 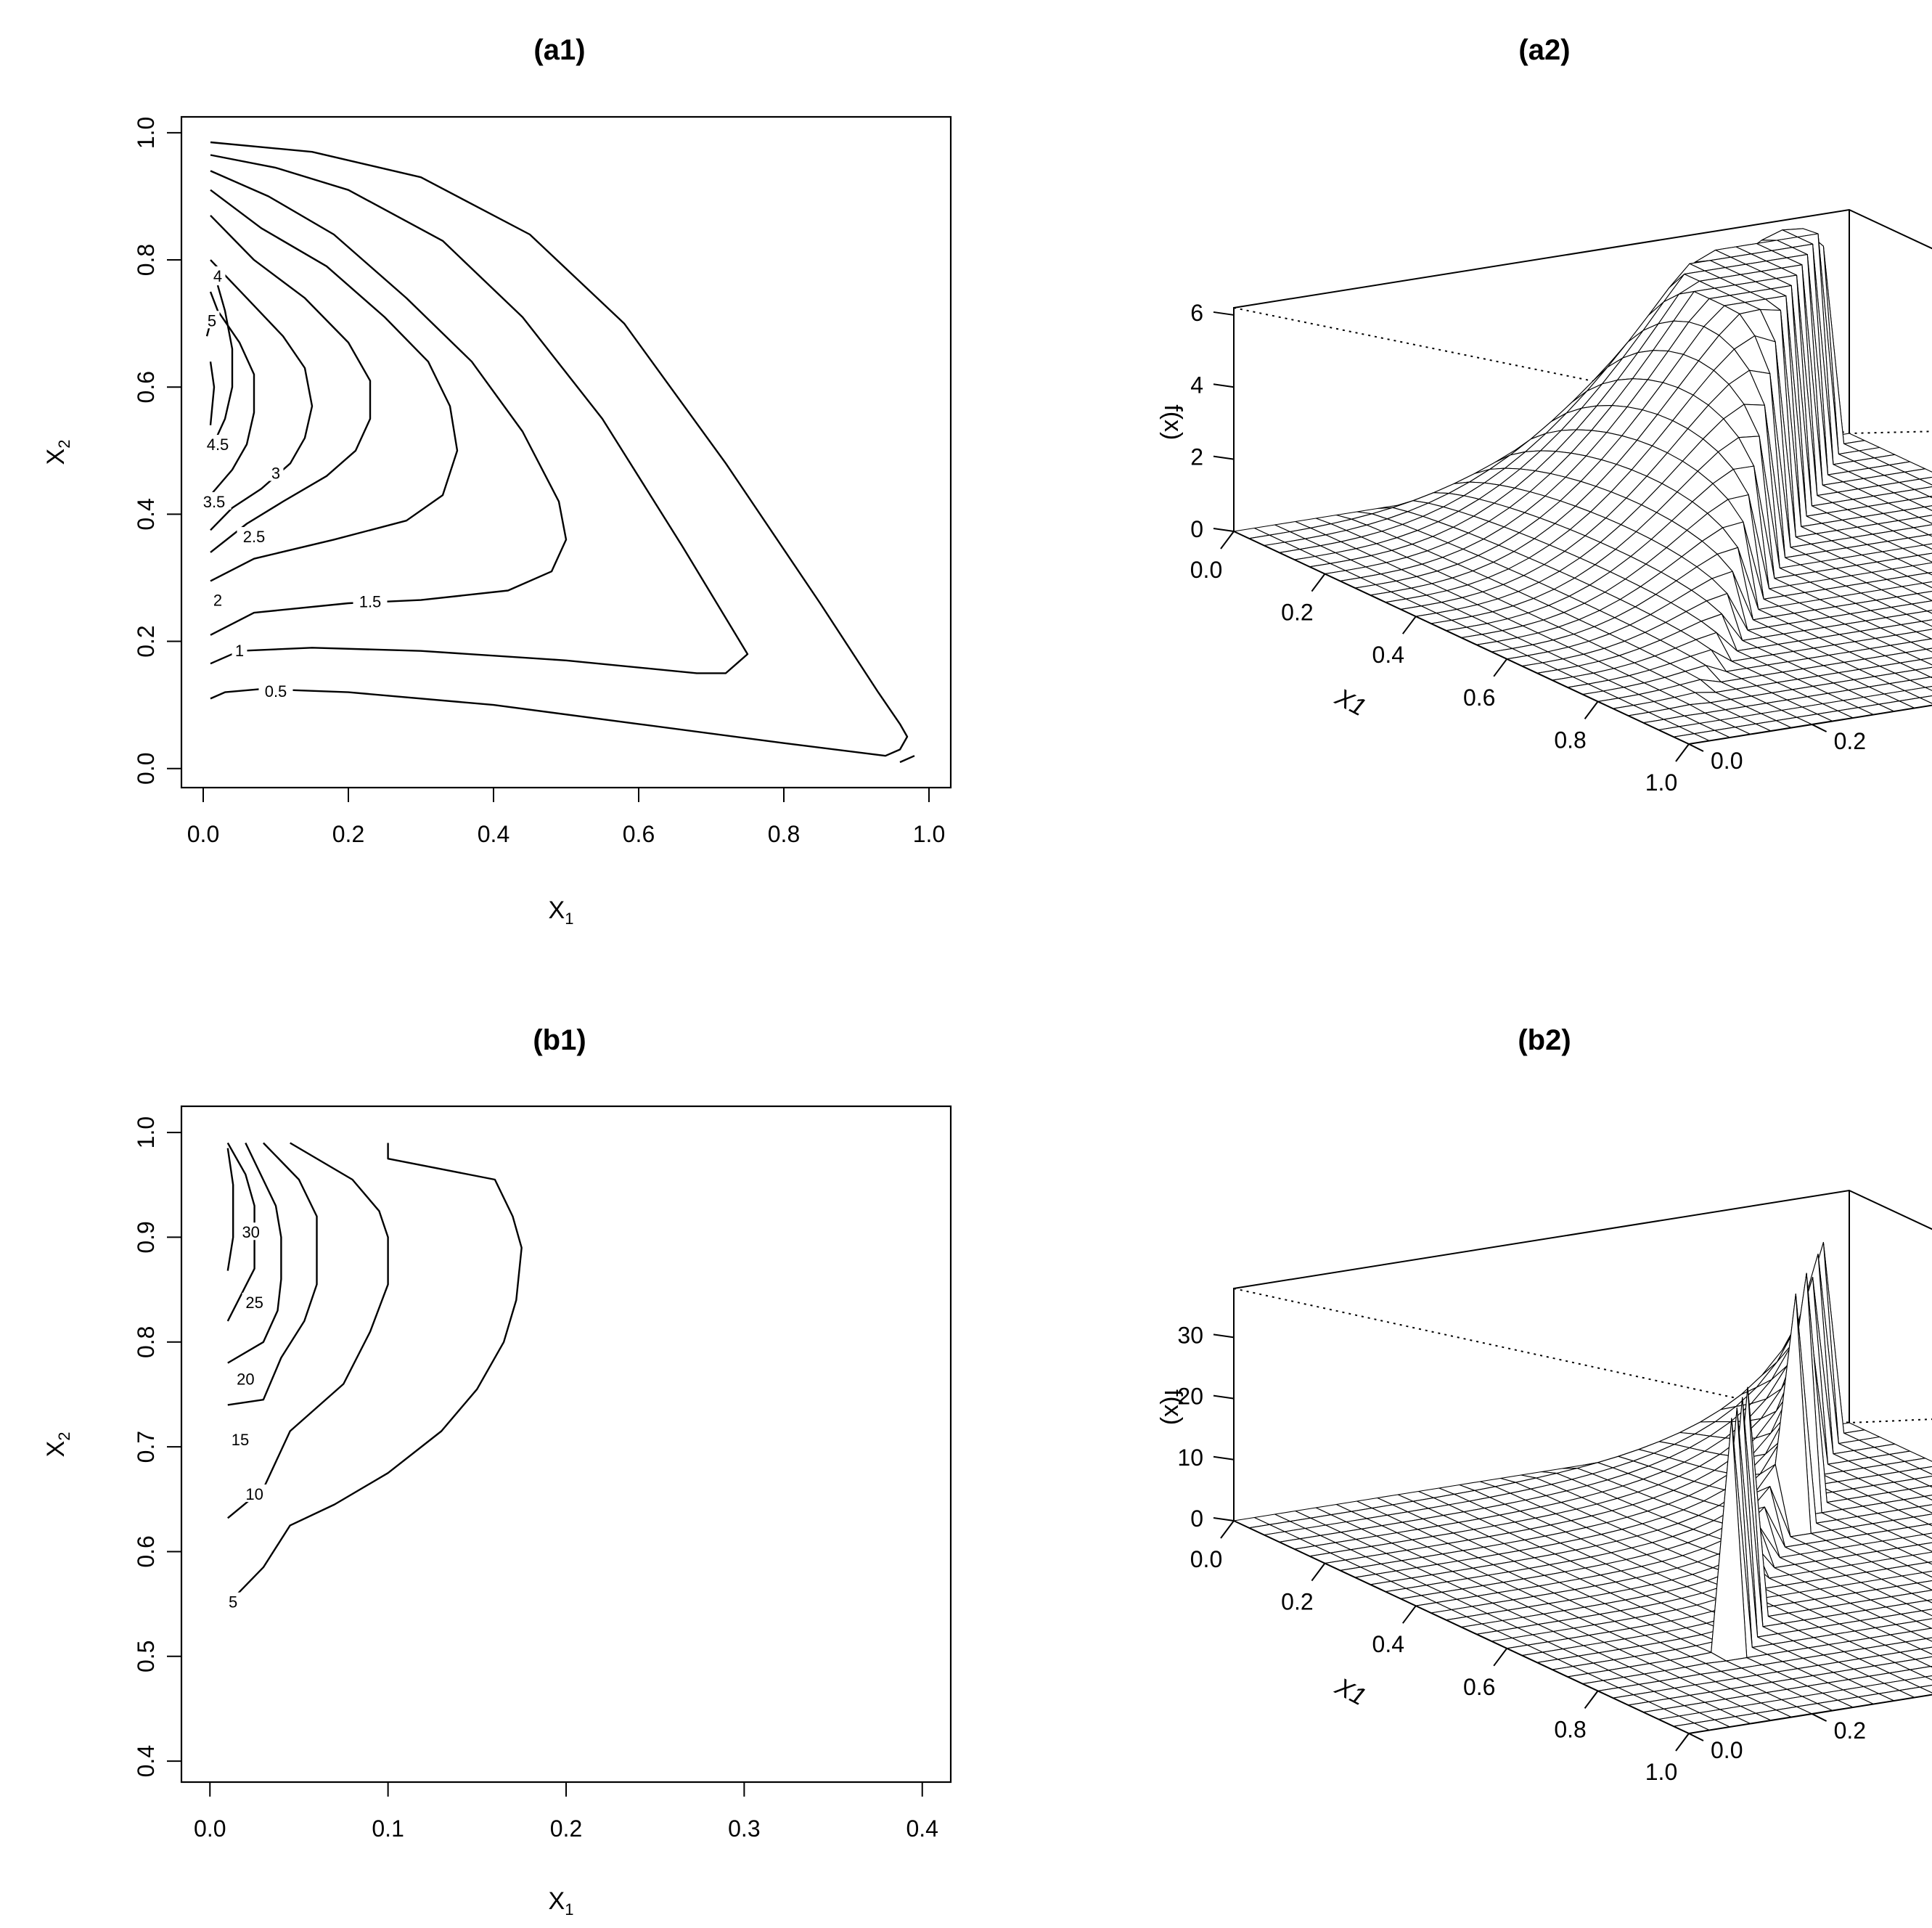 What do you see at coordinates (1196, 457) in the screenshot?
I see `z-tick-label: 2` at bounding box center [1196, 457].